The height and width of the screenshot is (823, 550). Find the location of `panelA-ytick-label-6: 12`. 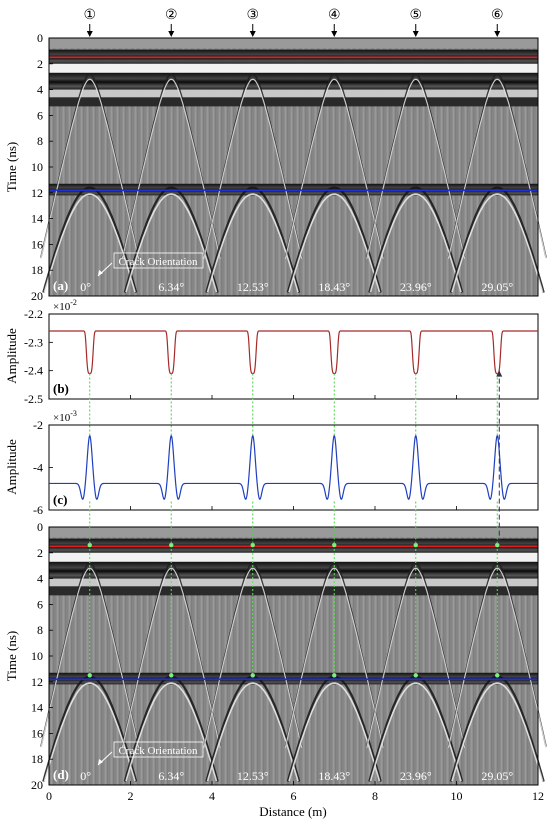

panelA-ytick-label-6: 12 is located at coordinates (37, 193).